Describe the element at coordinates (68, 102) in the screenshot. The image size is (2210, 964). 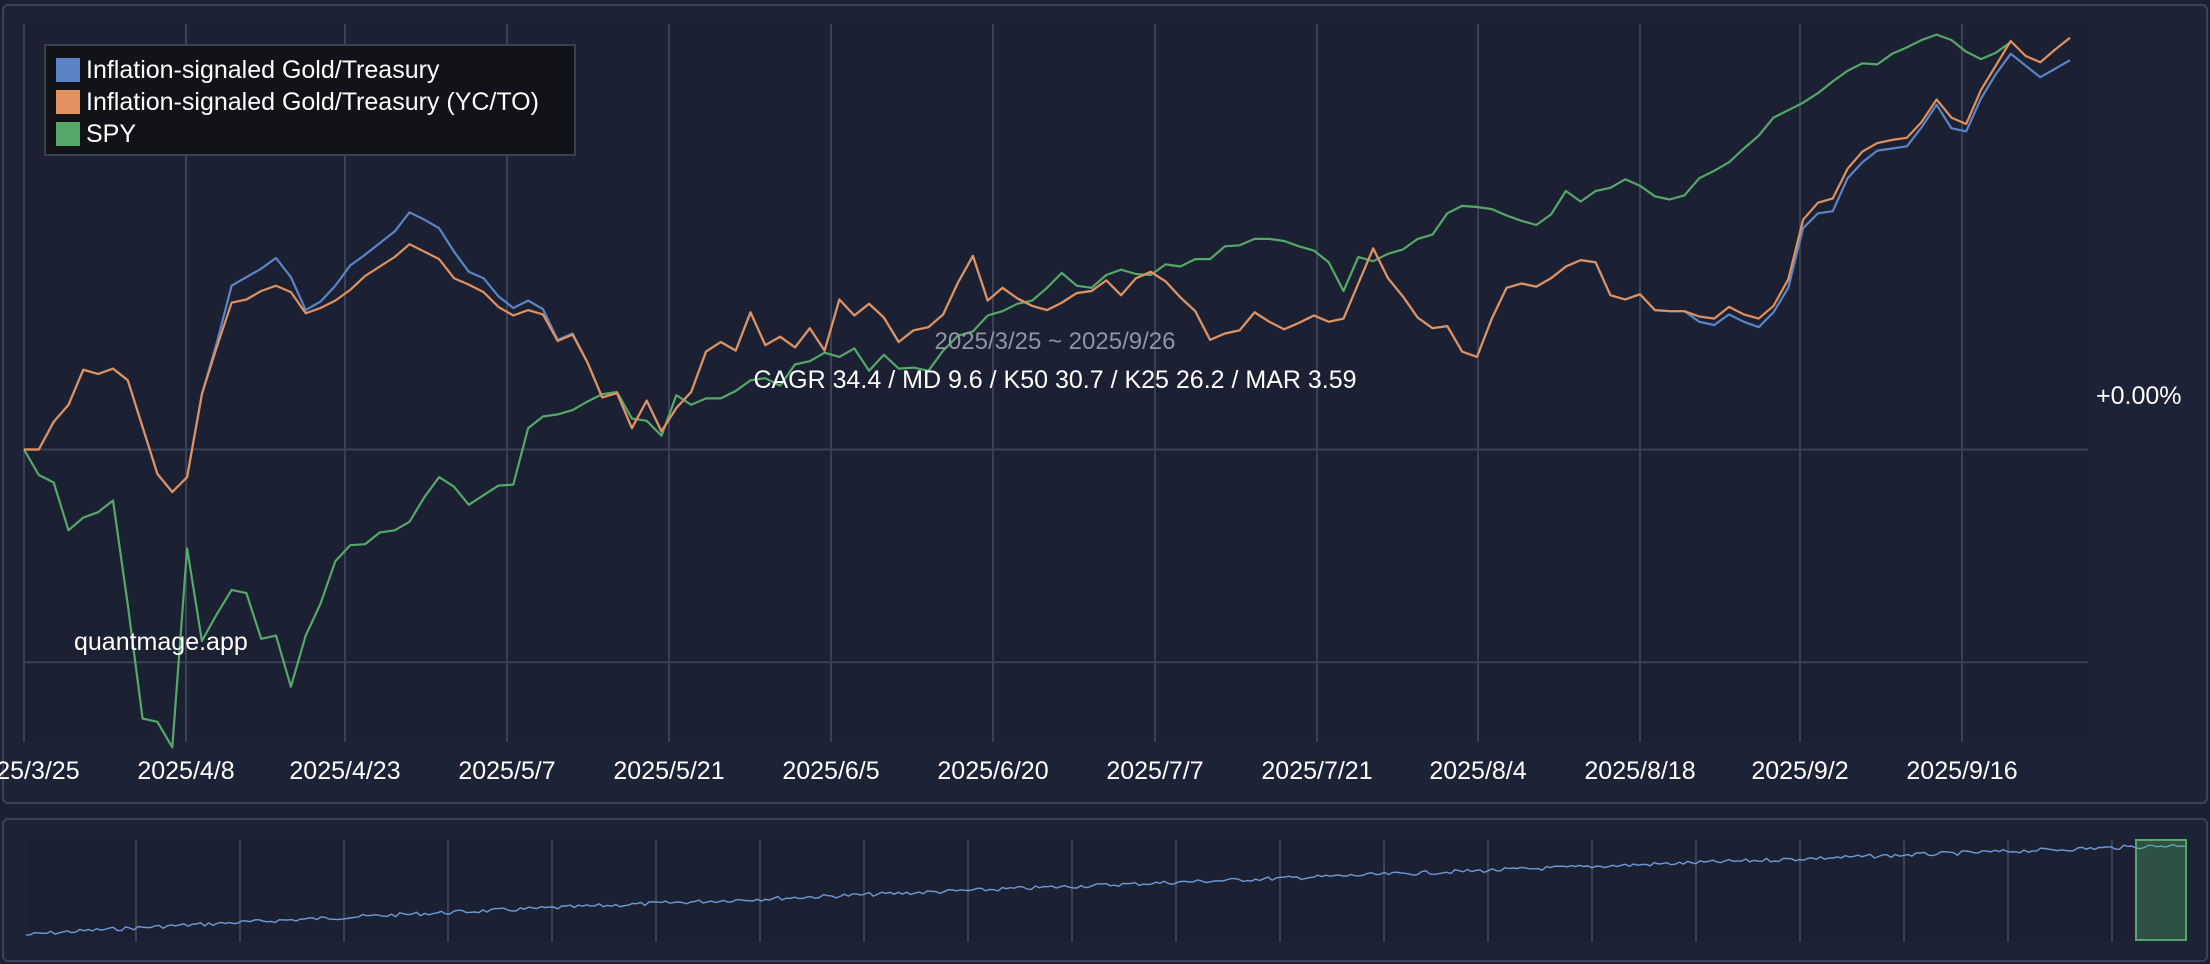
I see `legend-swatch-gold-treasury-yc-to` at that location.